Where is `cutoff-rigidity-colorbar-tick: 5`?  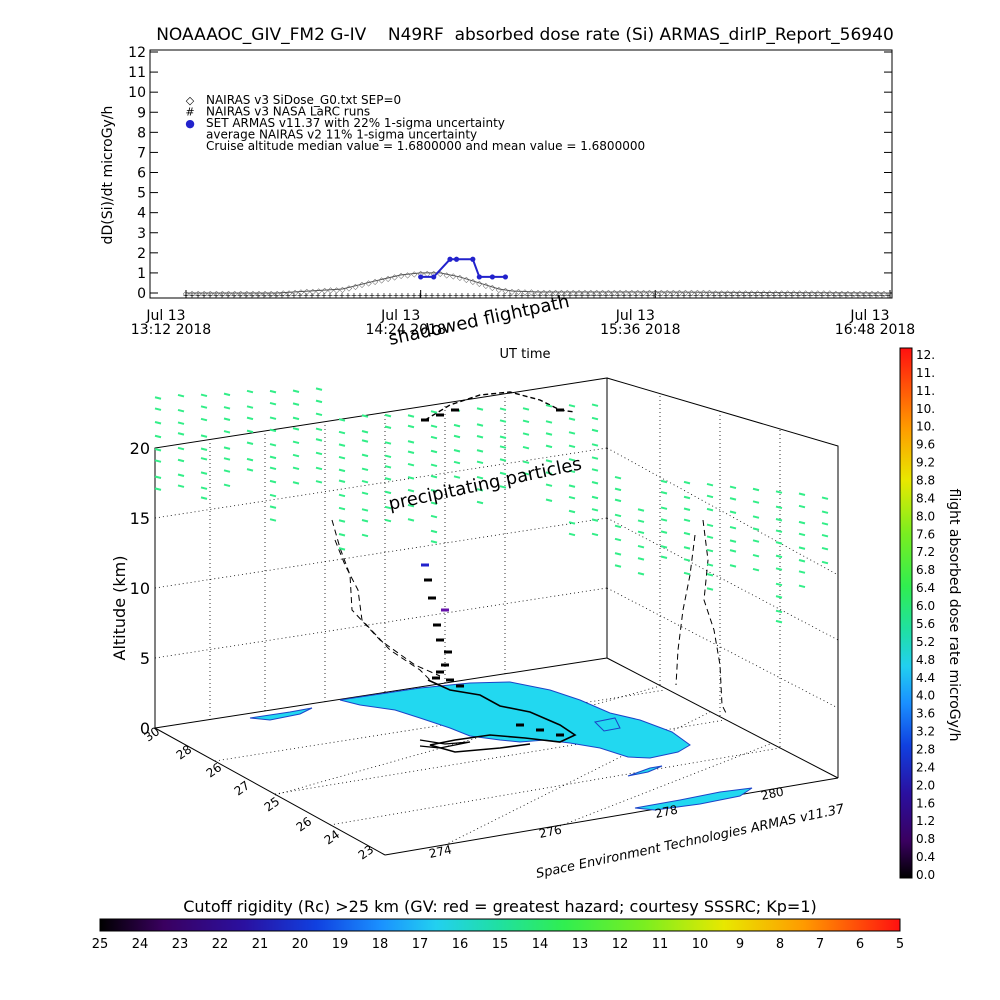
cutoff-rigidity-colorbar-tick: 5 is located at coordinates (900, 944).